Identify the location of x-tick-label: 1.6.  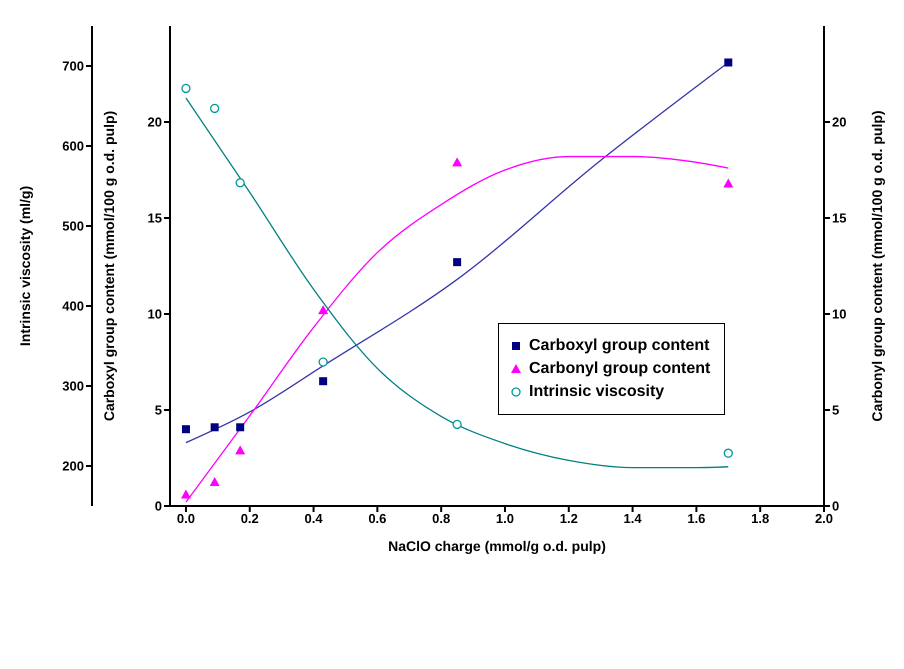
(696, 518).